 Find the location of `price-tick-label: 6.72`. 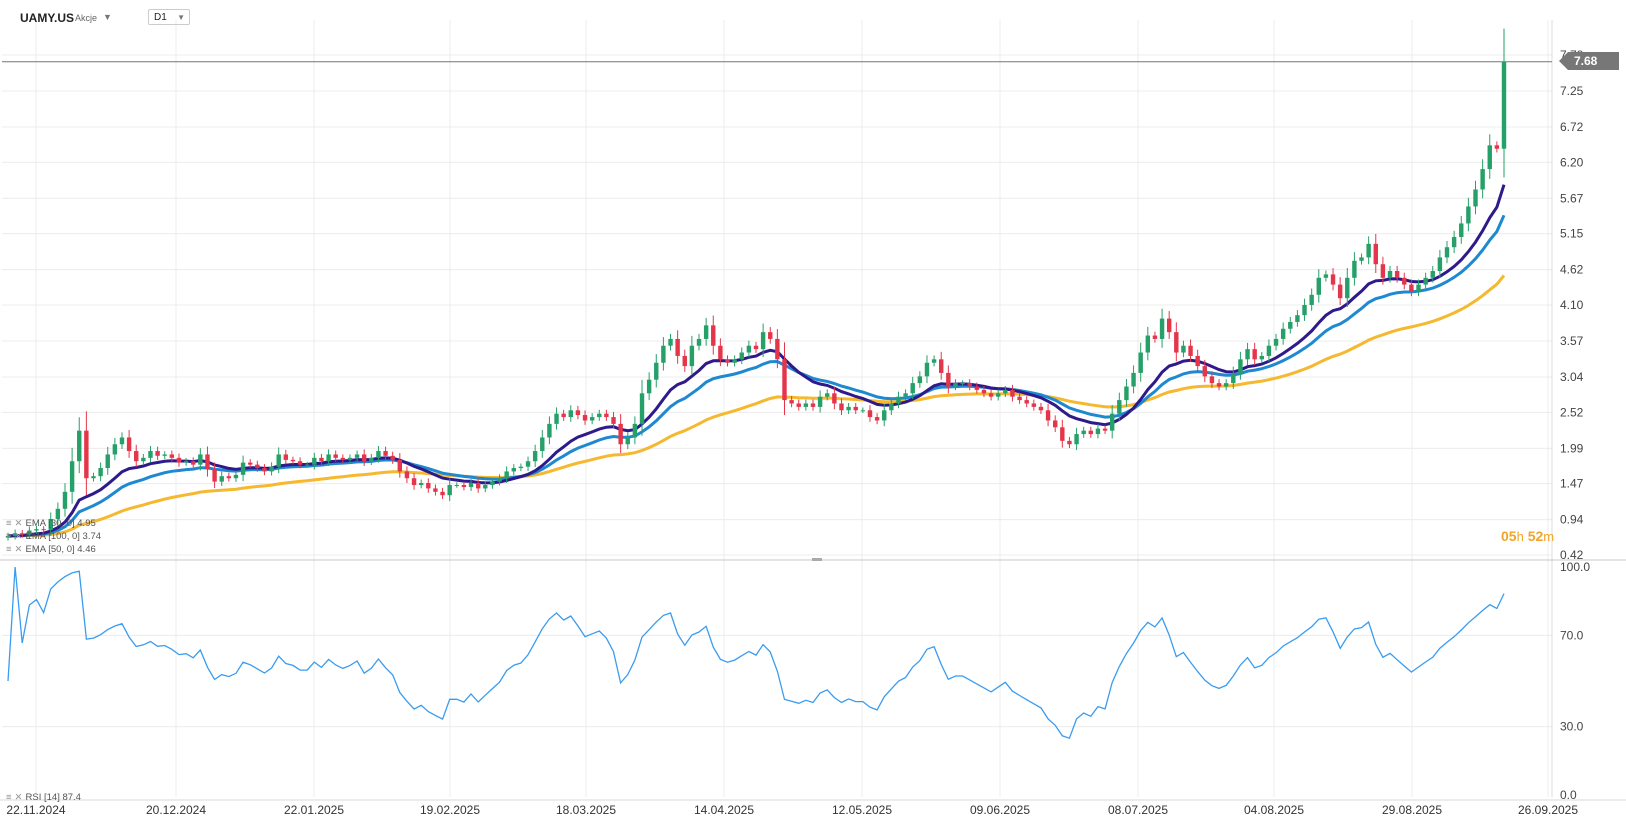

price-tick-label: 6.72 is located at coordinates (1572, 127).